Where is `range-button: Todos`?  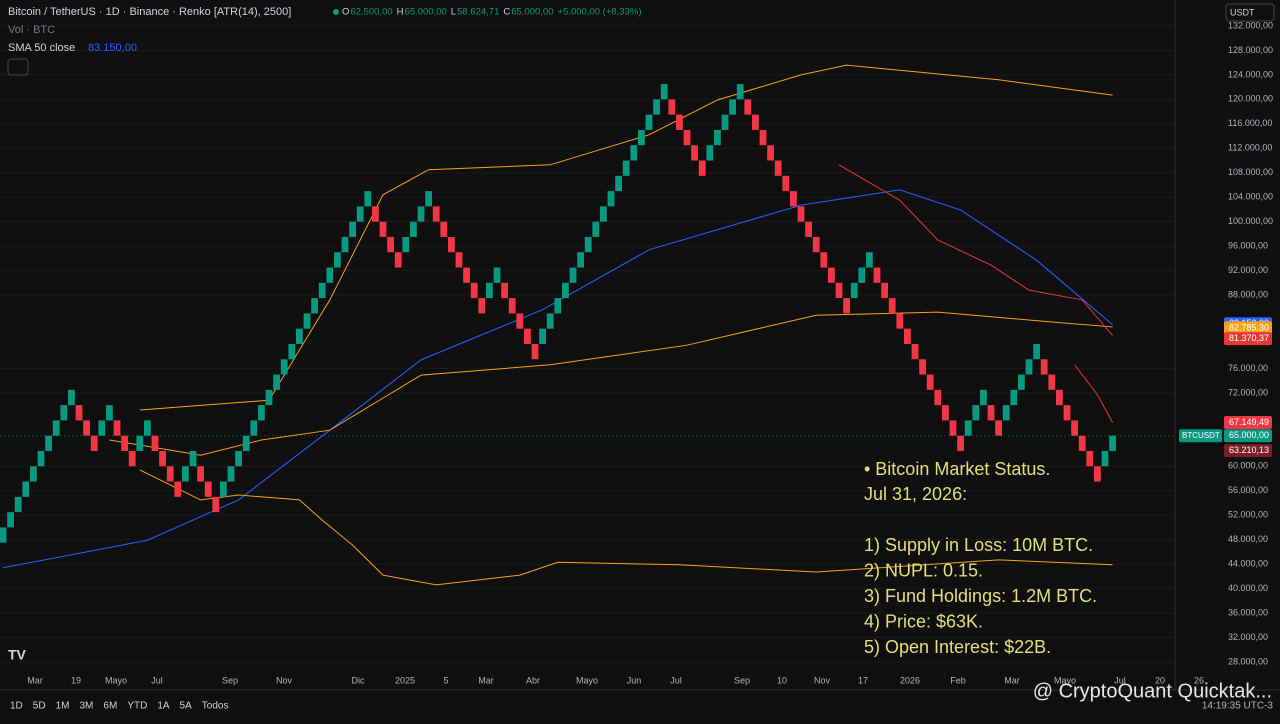 range-button: Todos is located at coordinates (215, 706).